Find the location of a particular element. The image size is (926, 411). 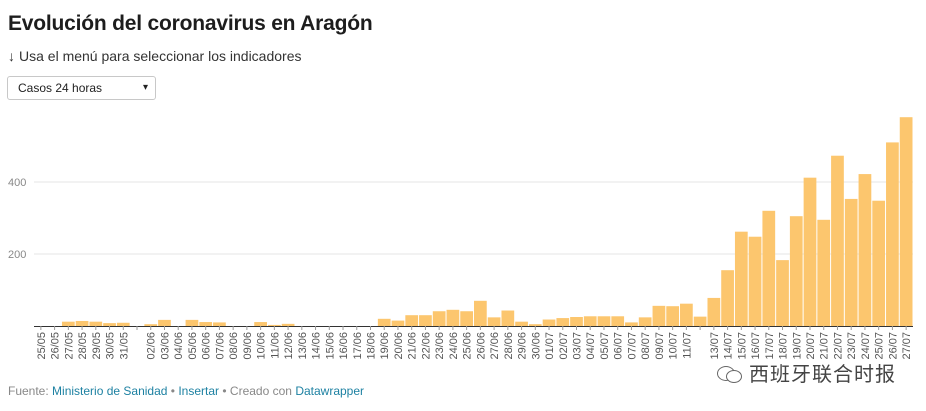

x-tick-label: 16/07 is located at coordinates (756, 346).